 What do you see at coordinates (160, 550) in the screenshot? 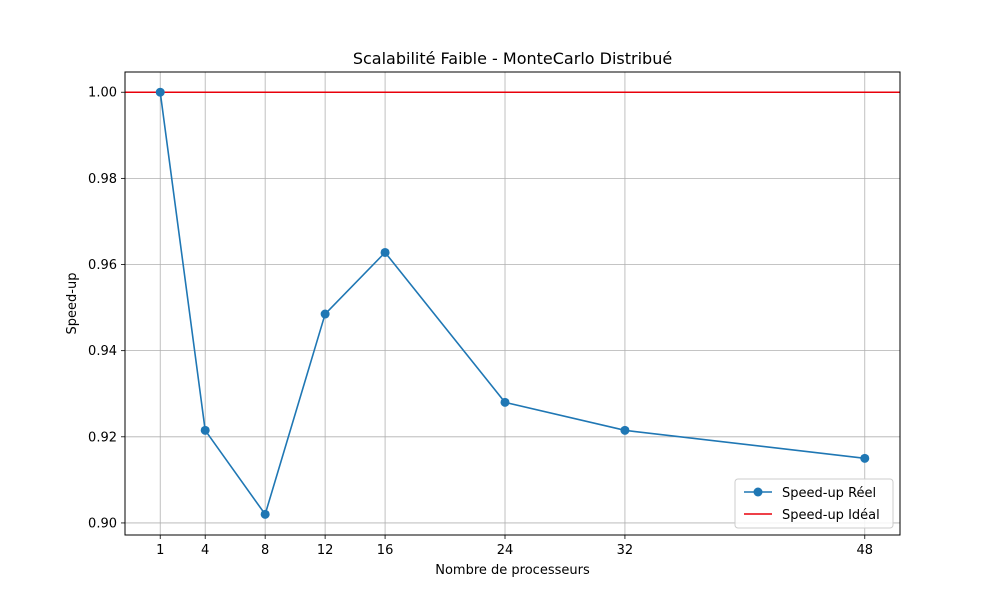
I see `x-tick-label: 1` at bounding box center [160, 550].